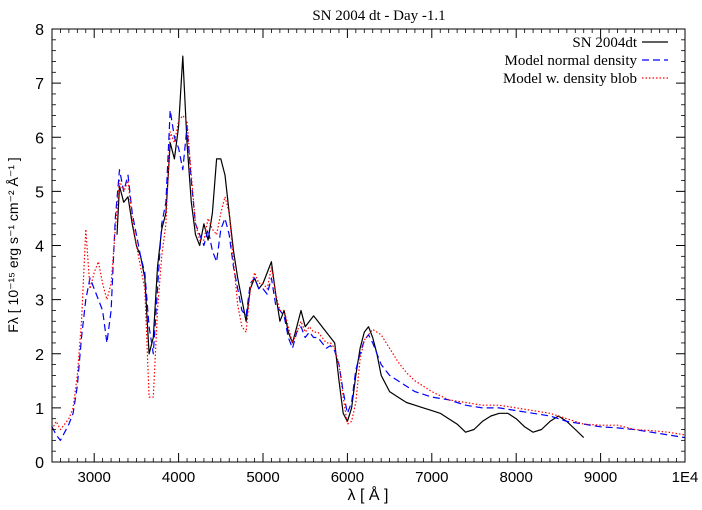 The height and width of the screenshot is (510, 702). I want to click on x-tick-label: 1E4, so click(685, 477).